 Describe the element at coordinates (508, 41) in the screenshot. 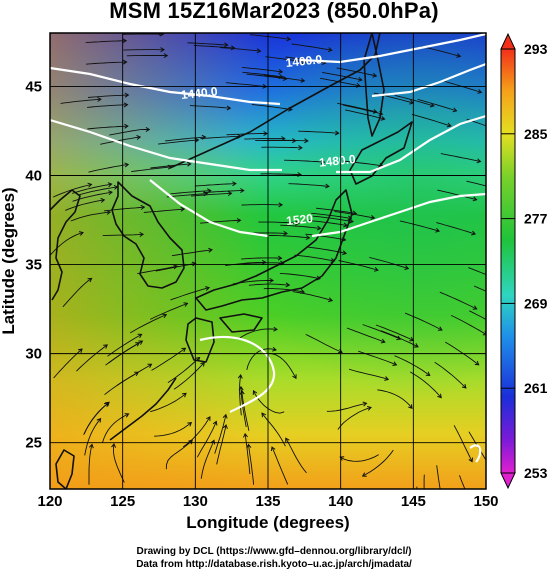

I see `colorbar-top-arrow` at that location.